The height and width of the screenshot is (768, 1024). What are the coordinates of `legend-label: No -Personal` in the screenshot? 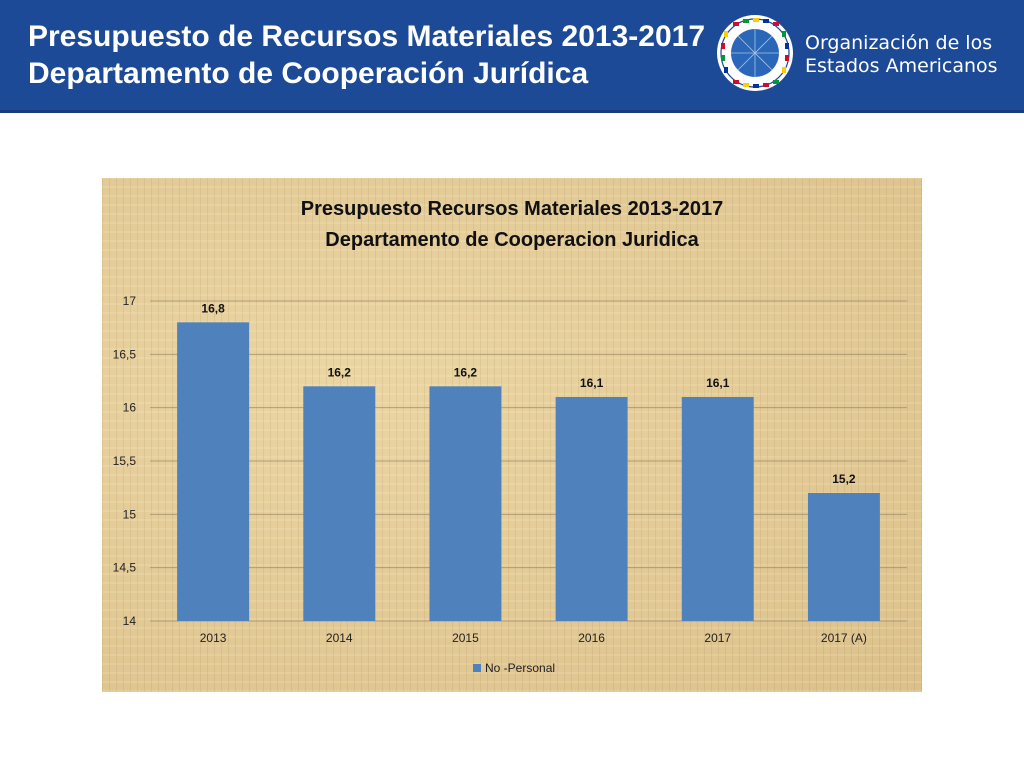 It's located at (520, 668).